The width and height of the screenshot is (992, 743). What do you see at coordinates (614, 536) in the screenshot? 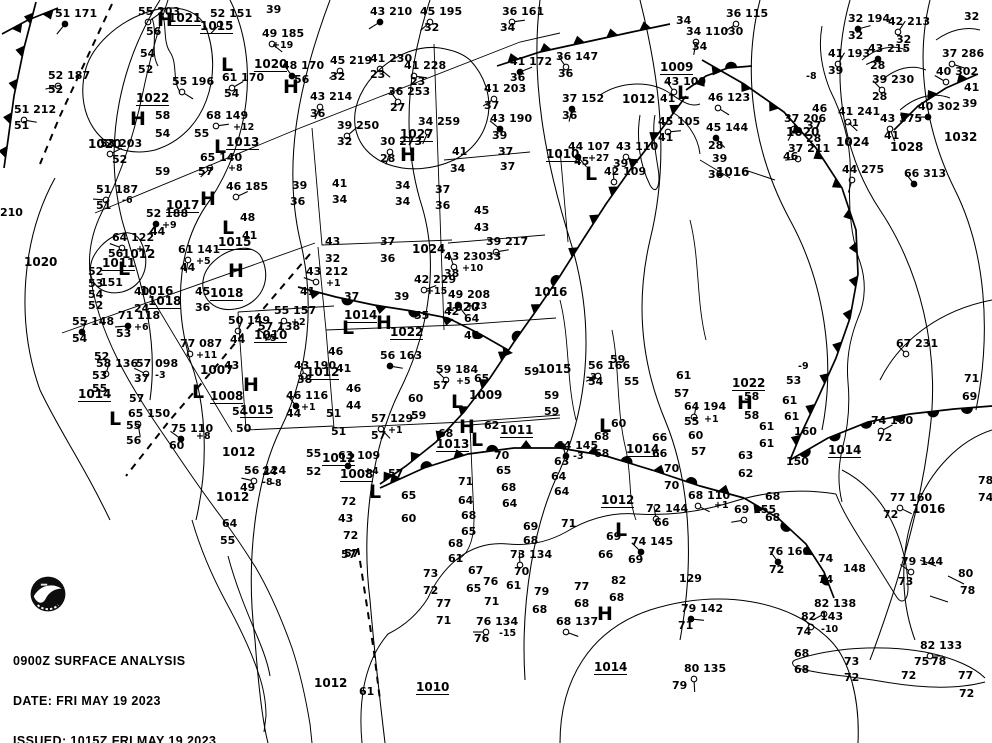
I see `station-value: 69` at bounding box center [614, 536].